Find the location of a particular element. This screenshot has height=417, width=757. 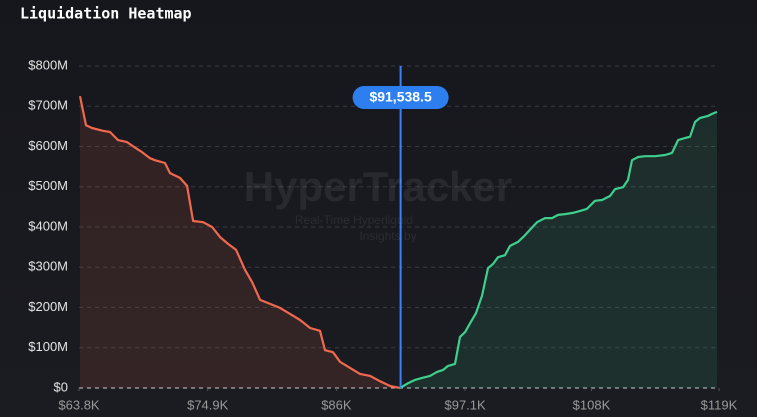

chart-title: Liquidation Heatmap is located at coordinates (106, 14).